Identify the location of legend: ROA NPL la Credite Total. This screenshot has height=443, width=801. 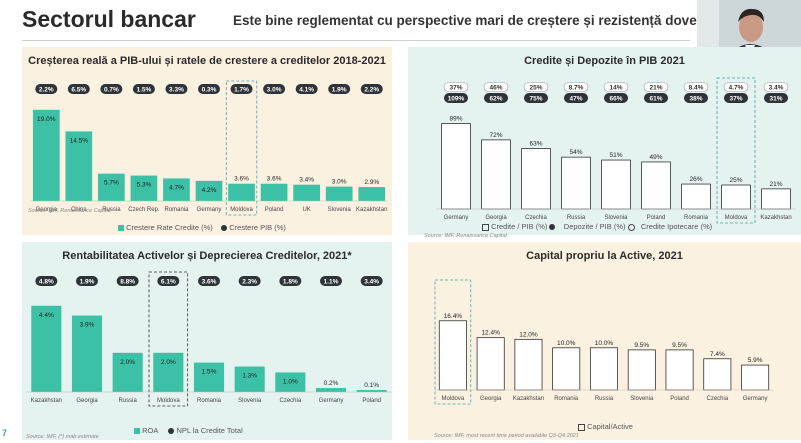
(188, 430).